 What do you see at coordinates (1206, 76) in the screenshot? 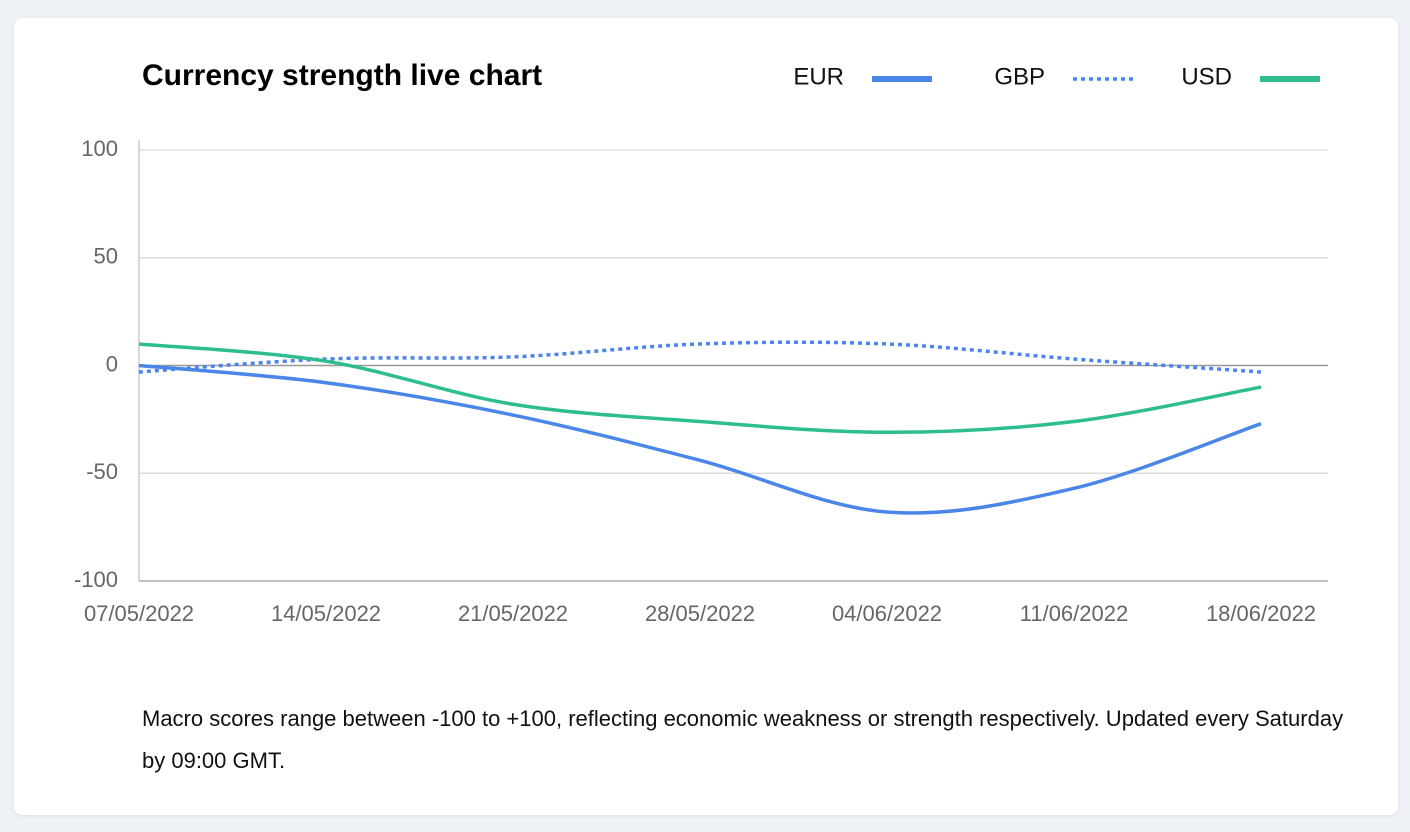
I see `legend-label: USD` at bounding box center [1206, 76].